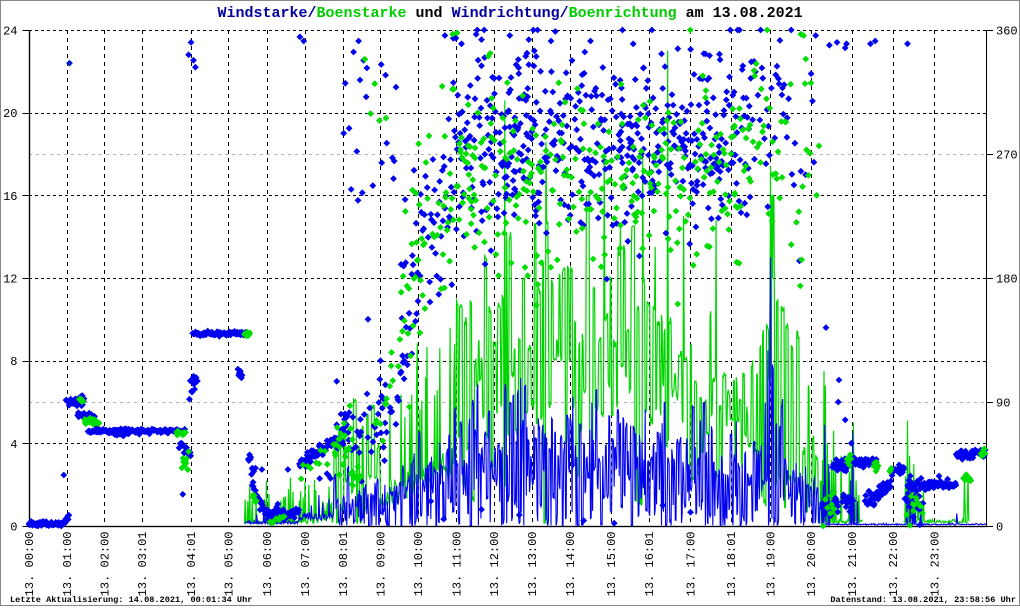 The height and width of the screenshot is (611, 1020). What do you see at coordinates (772, 564) in the screenshot?
I see `svg-text: 13. 19:00` at bounding box center [772, 564].